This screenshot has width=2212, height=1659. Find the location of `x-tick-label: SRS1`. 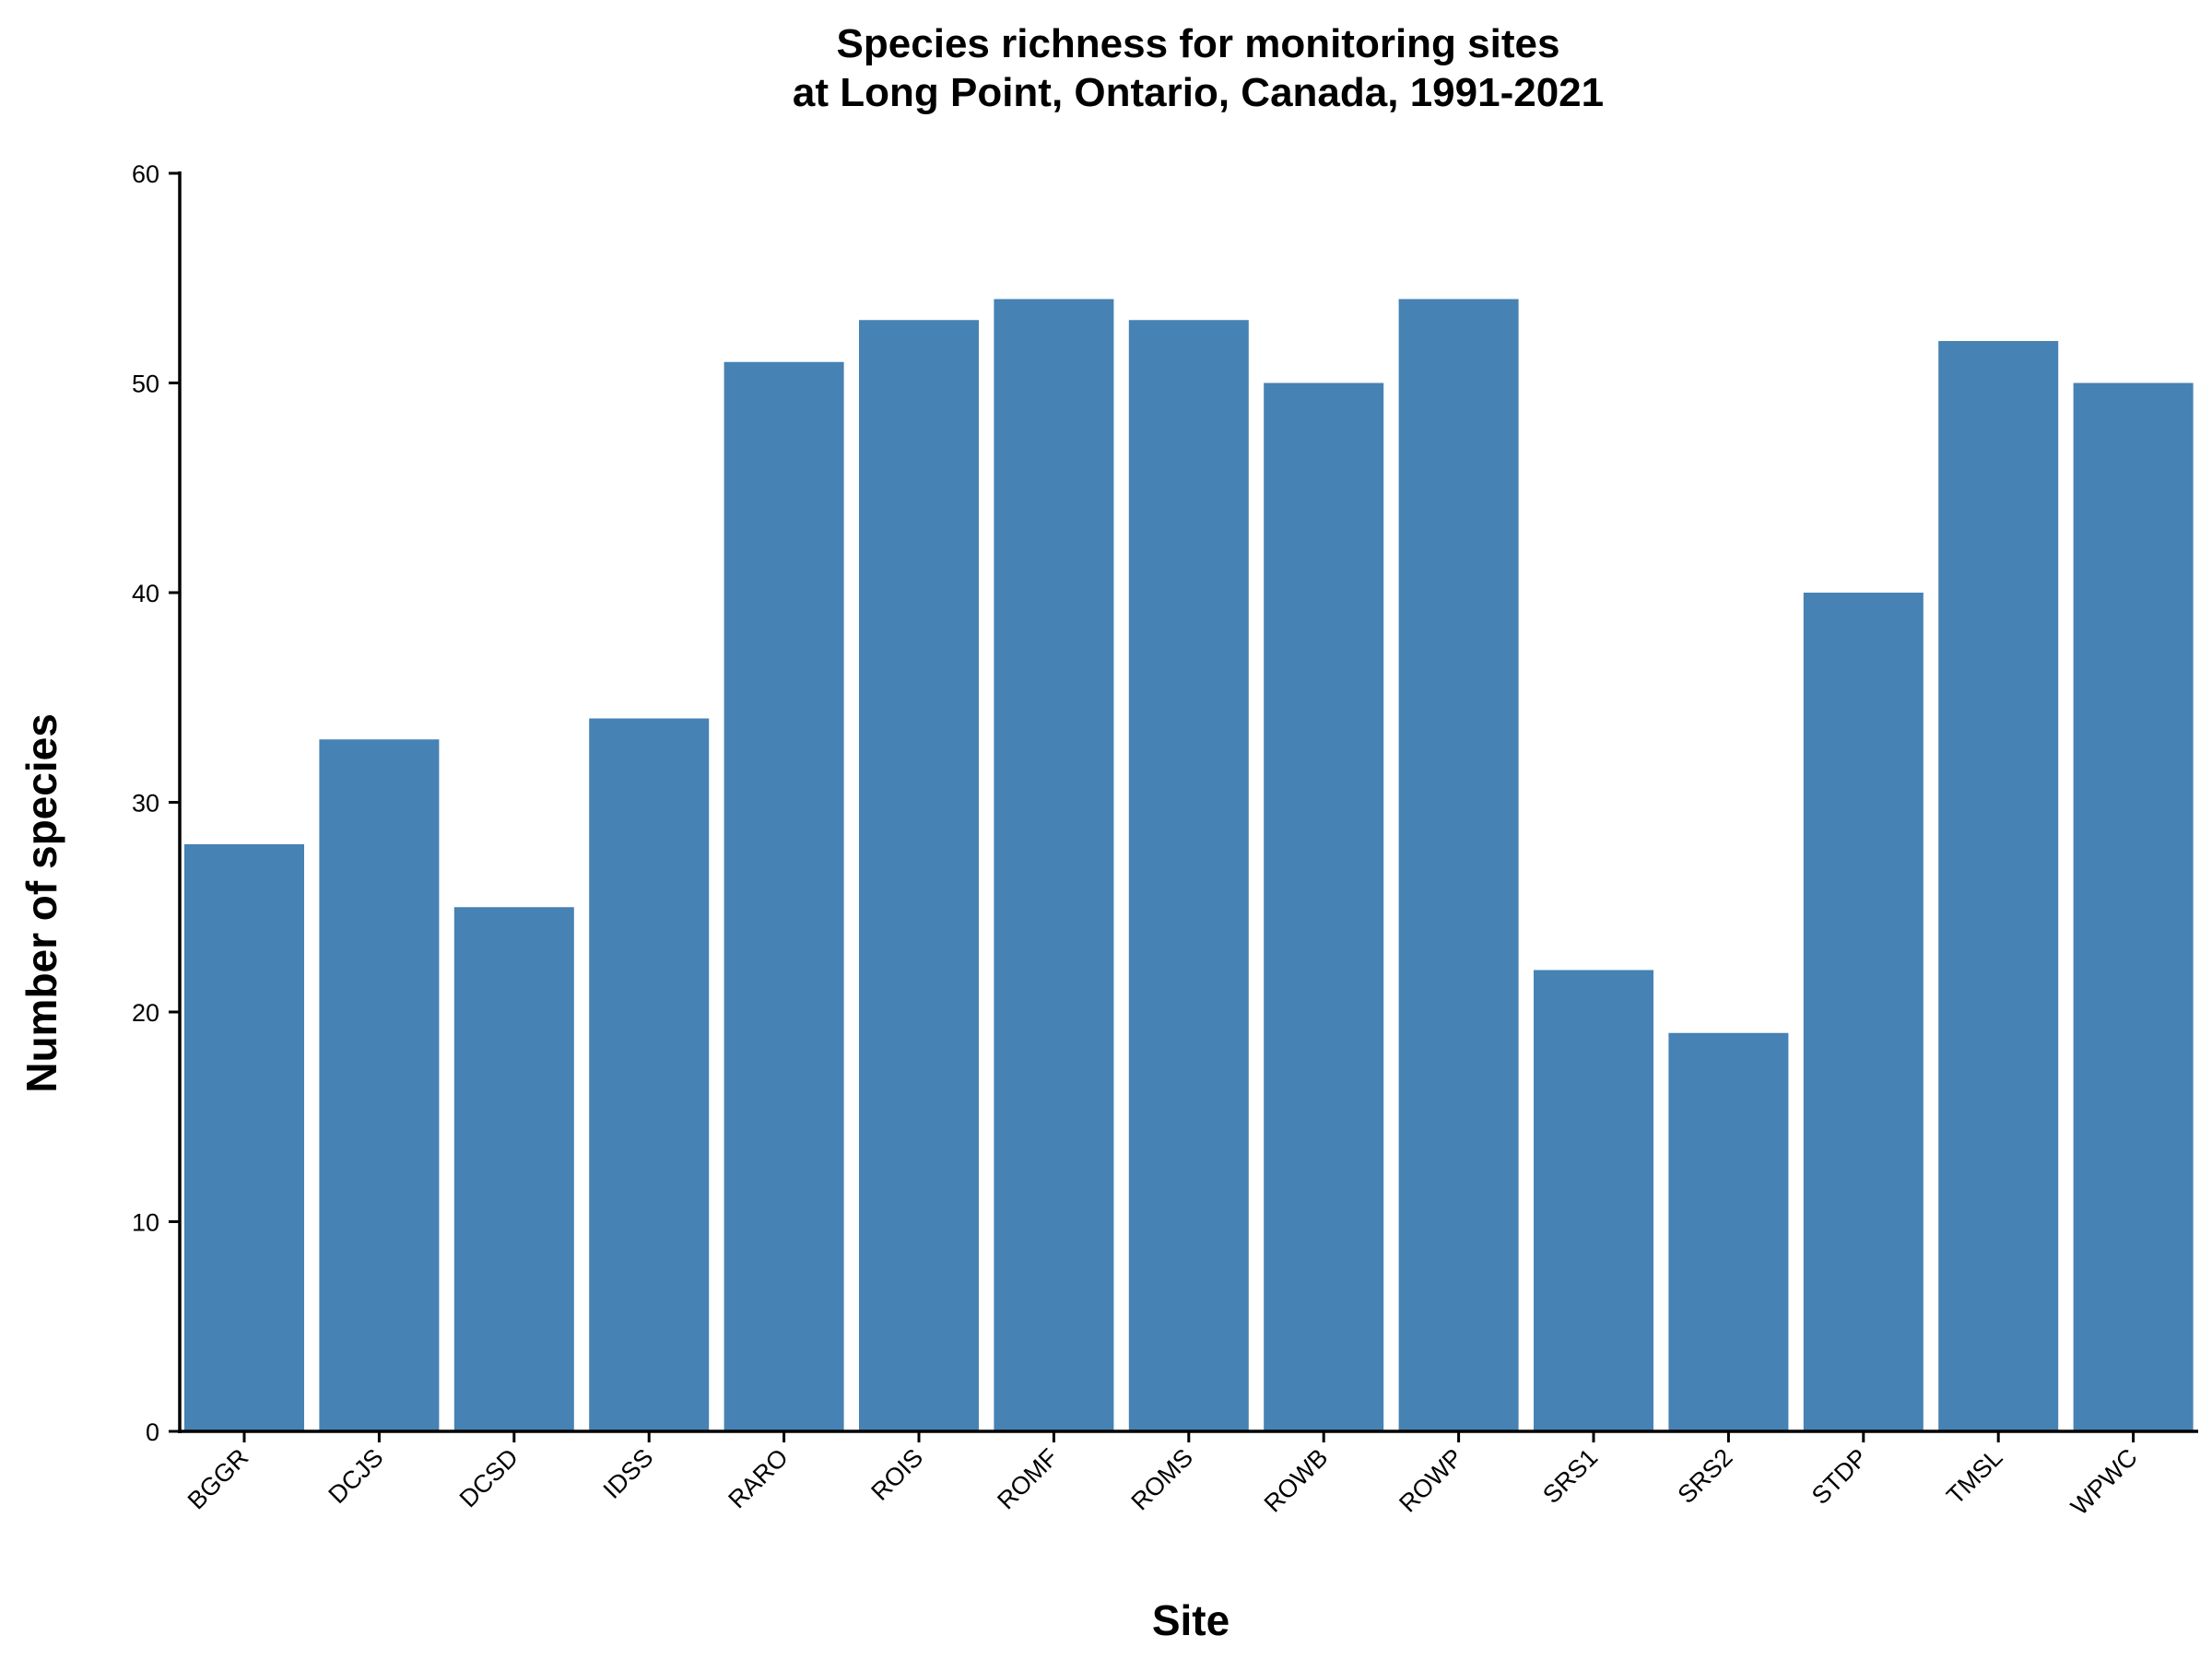

x-tick-label: SRS1 is located at coordinates (1570, 1476).